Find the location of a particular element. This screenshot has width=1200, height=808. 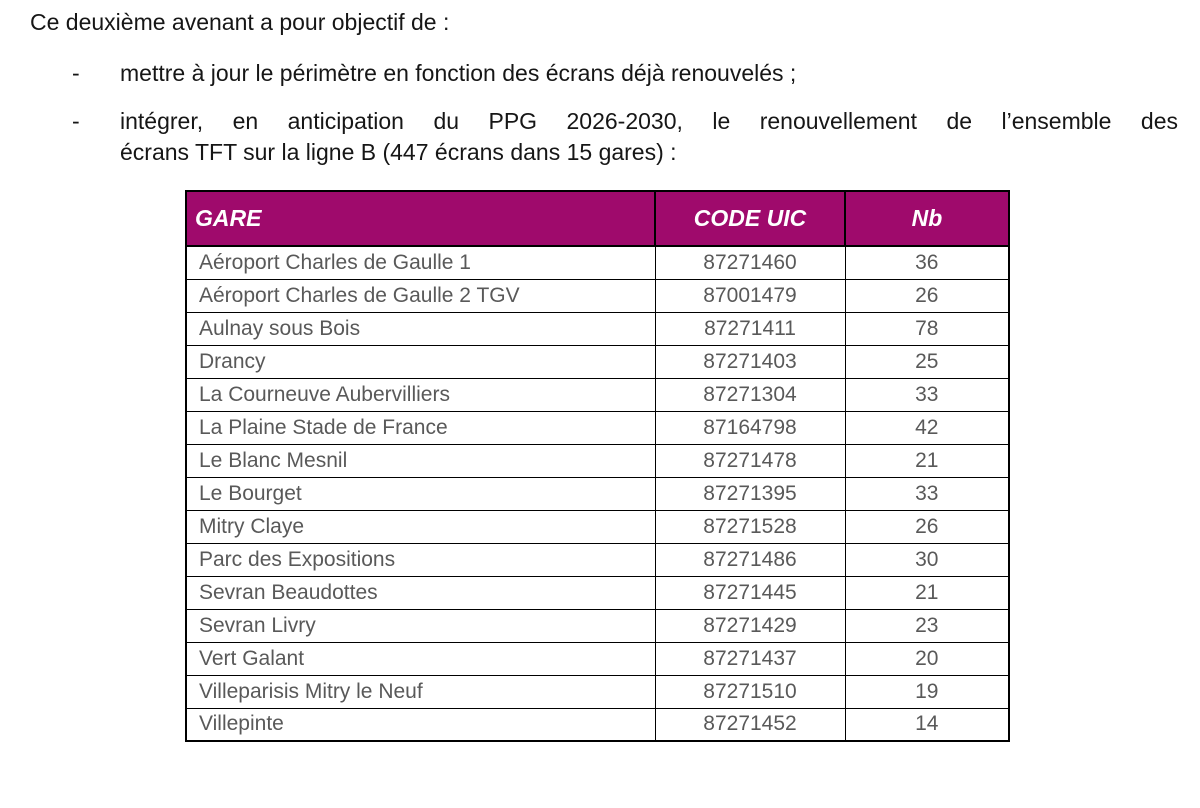

code-uic-cell: 87271429 is located at coordinates (750, 625).